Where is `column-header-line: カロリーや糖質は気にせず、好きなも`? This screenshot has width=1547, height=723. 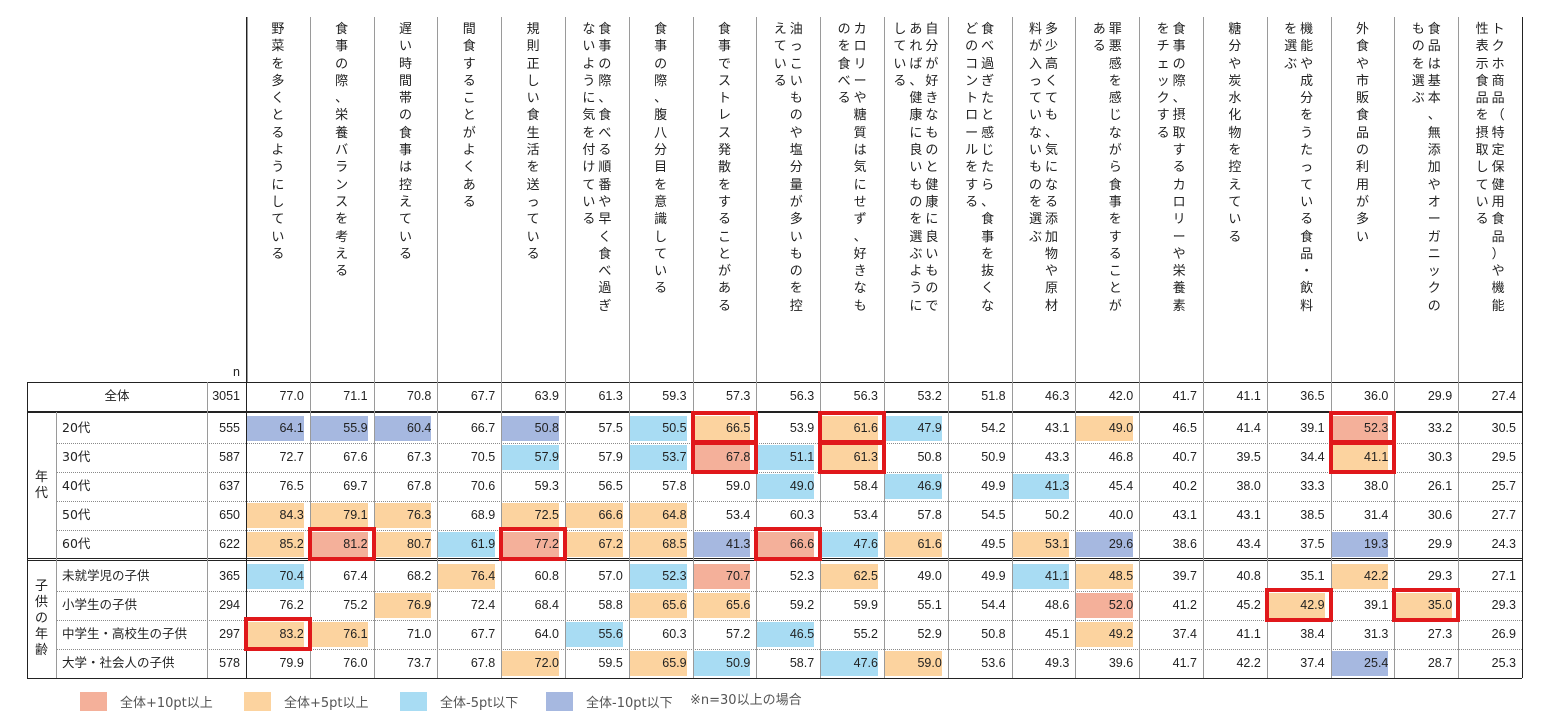
column-header-line: カロリーや糖質は気にせず、好きなも is located at coordinates (860, 168).